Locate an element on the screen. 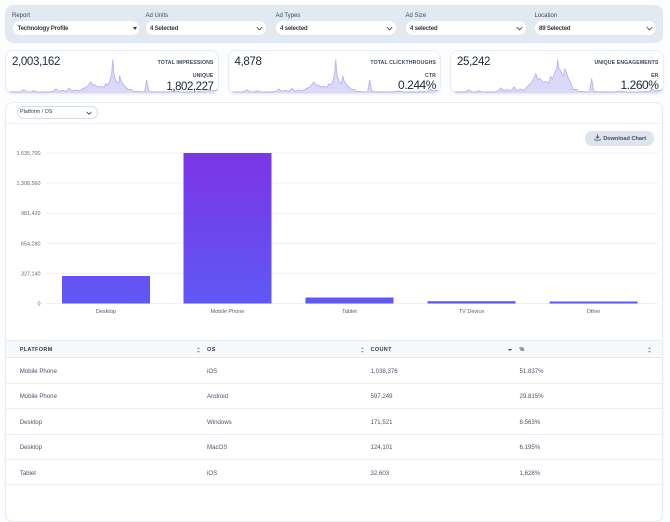 This screenshot has height=522, width=670. svg-text: 1,635,700 is located at coordinates (29, 154).